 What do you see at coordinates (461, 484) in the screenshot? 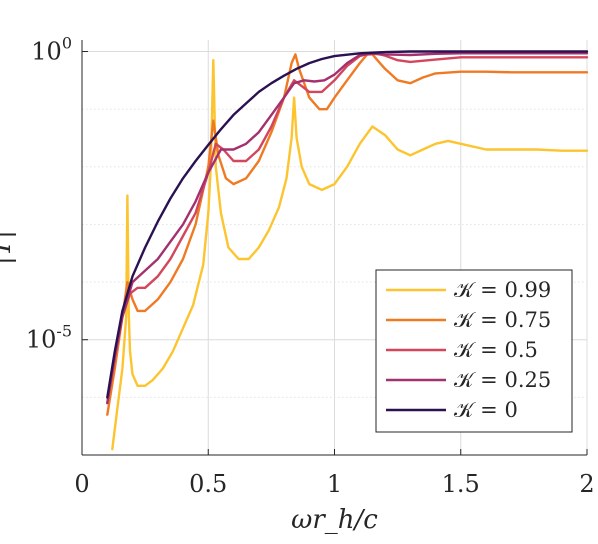
I see `x-tick-label: 1.5` at bounding box center [461, 484].